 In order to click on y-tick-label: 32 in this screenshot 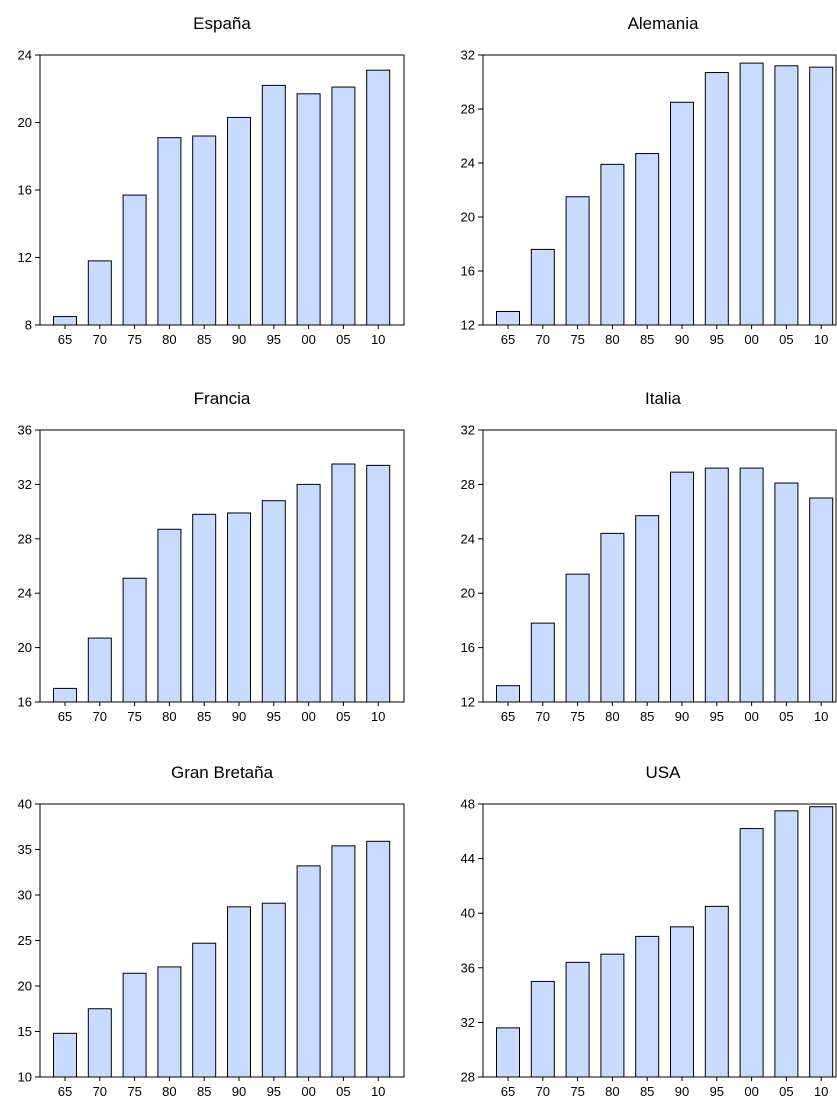, I will do `click(468, 430)`.